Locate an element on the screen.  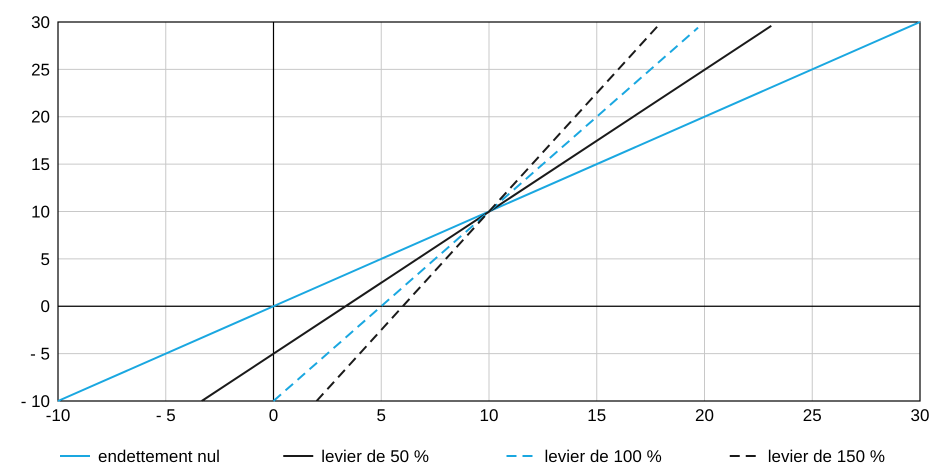
x-tick-label: 20 is located at coordinates (704, 415).